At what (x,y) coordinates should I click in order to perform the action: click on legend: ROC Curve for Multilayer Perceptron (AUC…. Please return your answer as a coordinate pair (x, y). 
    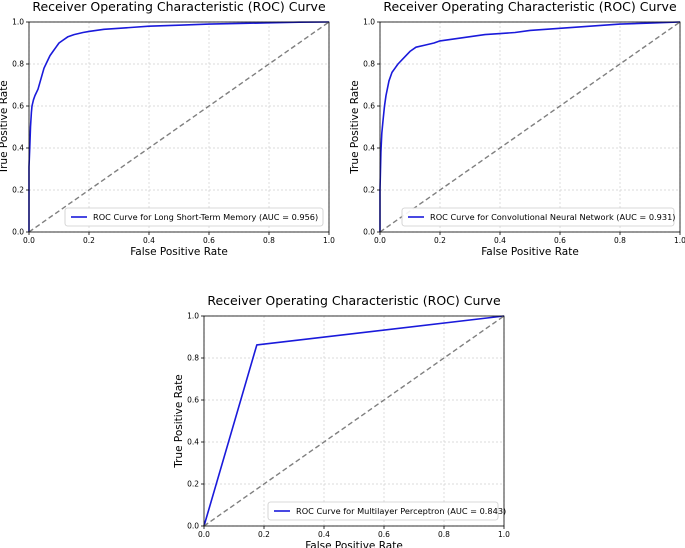
    Looking at the image, I should click on (386, 511).